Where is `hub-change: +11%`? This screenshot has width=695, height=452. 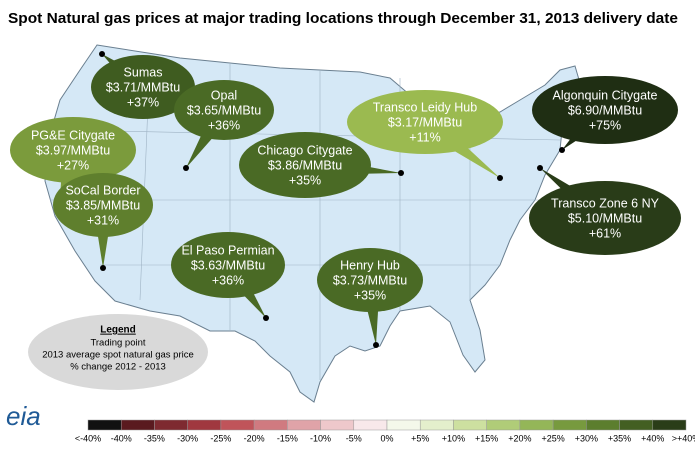
hub-change: +11% is located at coordinates (424, 137).